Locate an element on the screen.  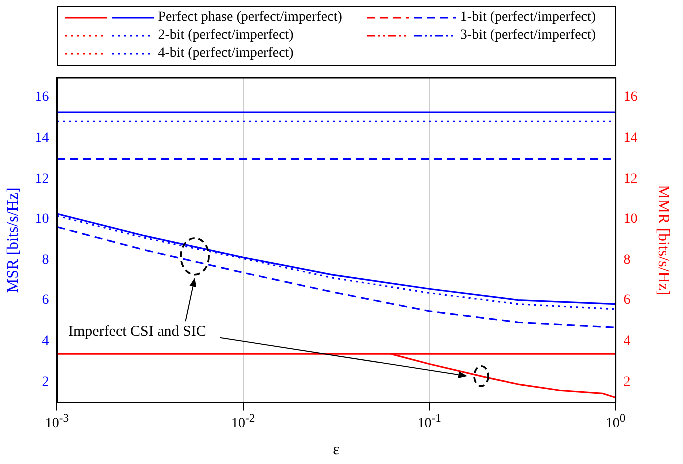
y-tick-label: 10 is located at coordinates (42, 220).